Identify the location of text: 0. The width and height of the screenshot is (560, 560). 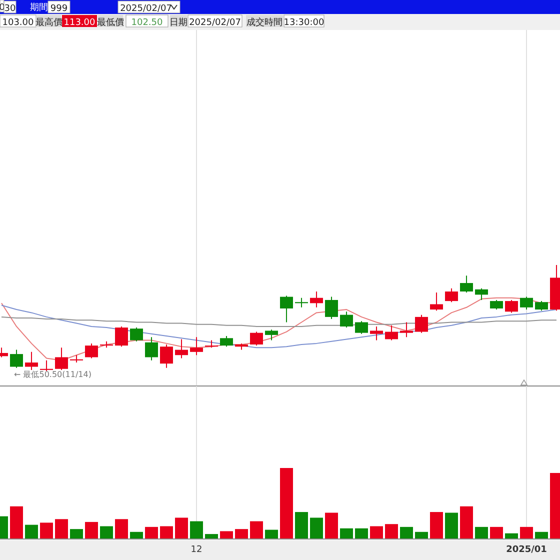
(3, 8).